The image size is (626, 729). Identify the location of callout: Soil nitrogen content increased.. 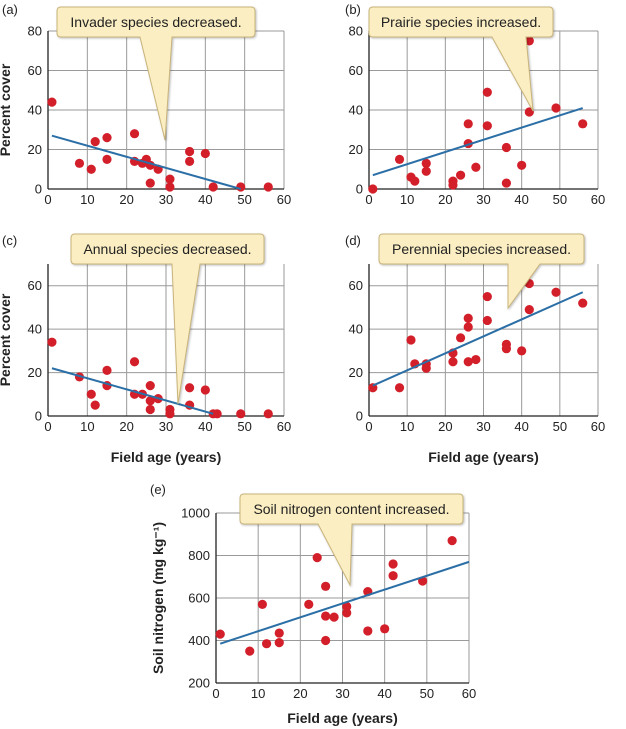
(351, 540).